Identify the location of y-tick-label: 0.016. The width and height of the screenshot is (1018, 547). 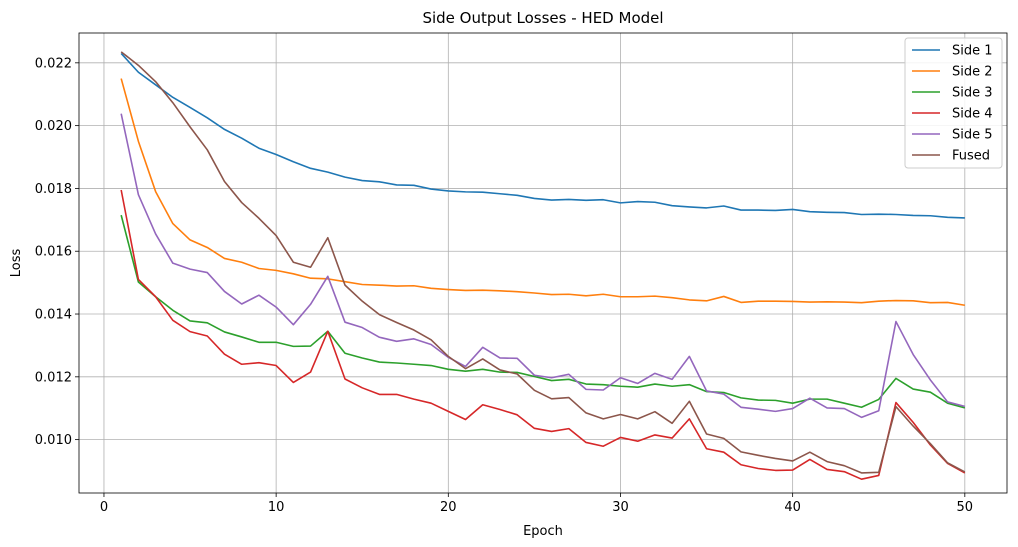
(53, 252).